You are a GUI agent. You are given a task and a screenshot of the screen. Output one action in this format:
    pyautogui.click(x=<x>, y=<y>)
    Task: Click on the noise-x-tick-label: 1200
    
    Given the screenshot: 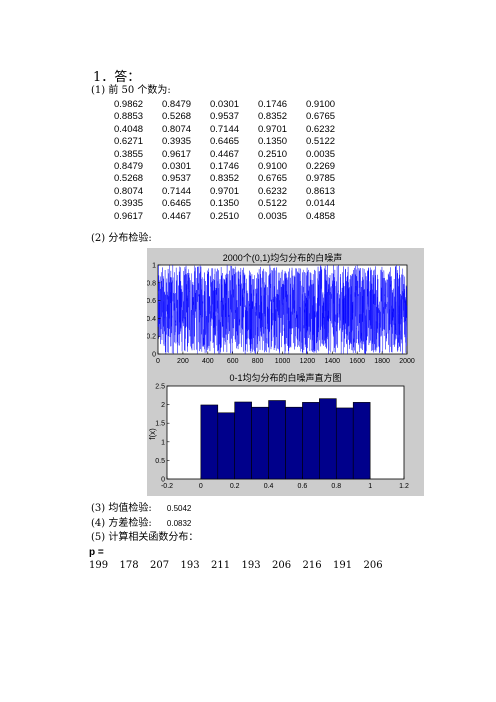 What is the action you would take?
    pyautogui.click(x=308, y=361)
    